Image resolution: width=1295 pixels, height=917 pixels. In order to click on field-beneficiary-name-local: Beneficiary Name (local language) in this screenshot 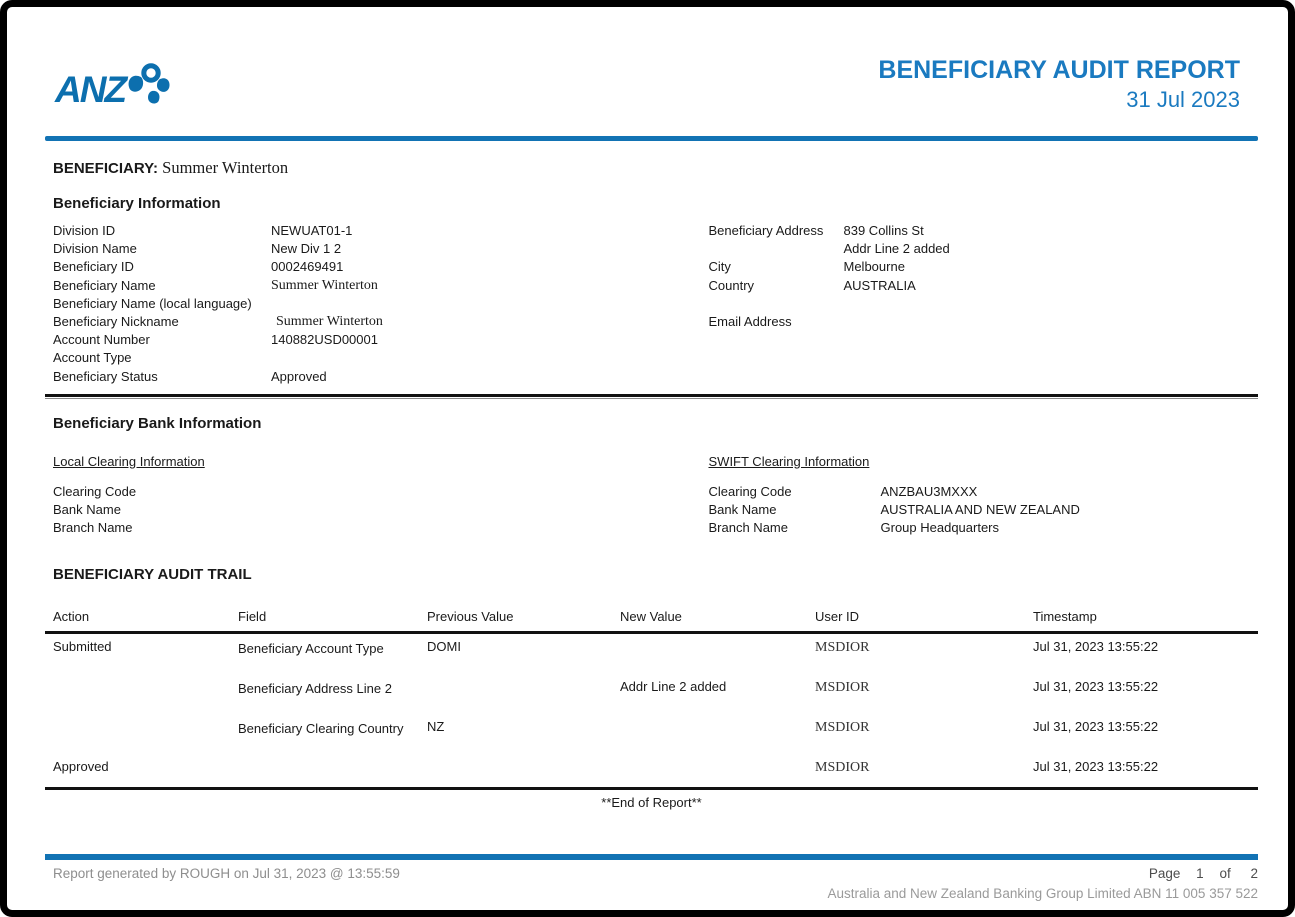, I will do `click(152, 303)`.